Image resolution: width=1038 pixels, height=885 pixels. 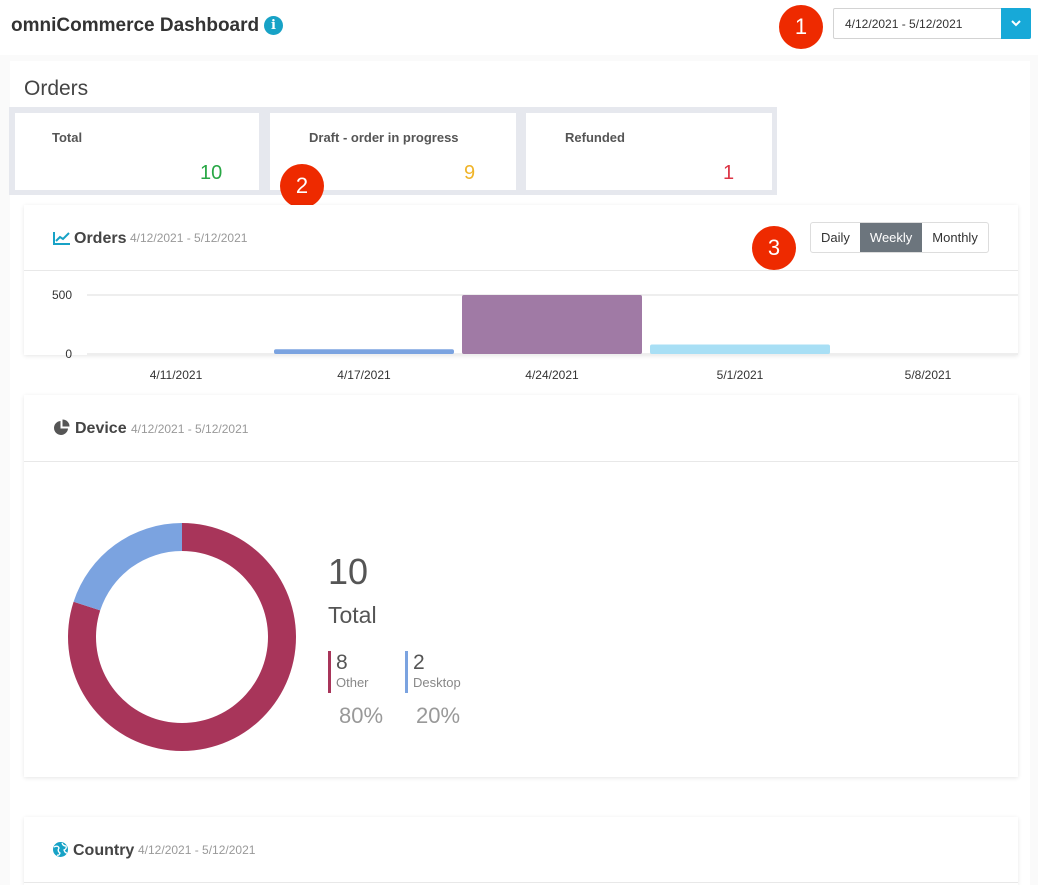 I want to click on date-range-value: 4/12/2021 - 5/12/2021, so click(x=904, y=24).